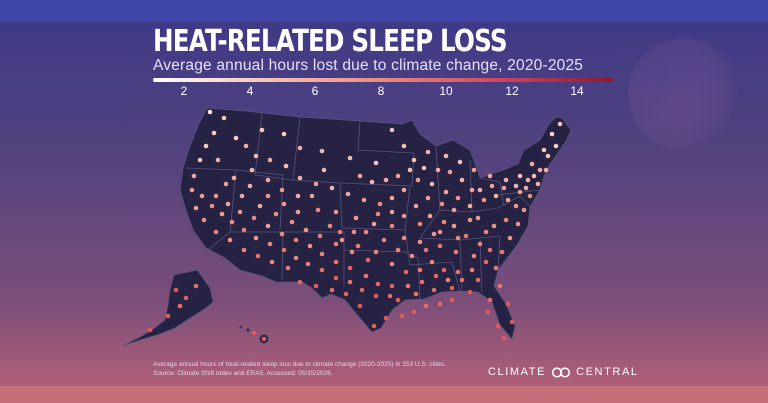 The width and height of the screenshot is (768, 403). What do you see at coordinates (184, 91) in the screenshot?
I see `legend-tick: 2` at bounding box center [184, 91].